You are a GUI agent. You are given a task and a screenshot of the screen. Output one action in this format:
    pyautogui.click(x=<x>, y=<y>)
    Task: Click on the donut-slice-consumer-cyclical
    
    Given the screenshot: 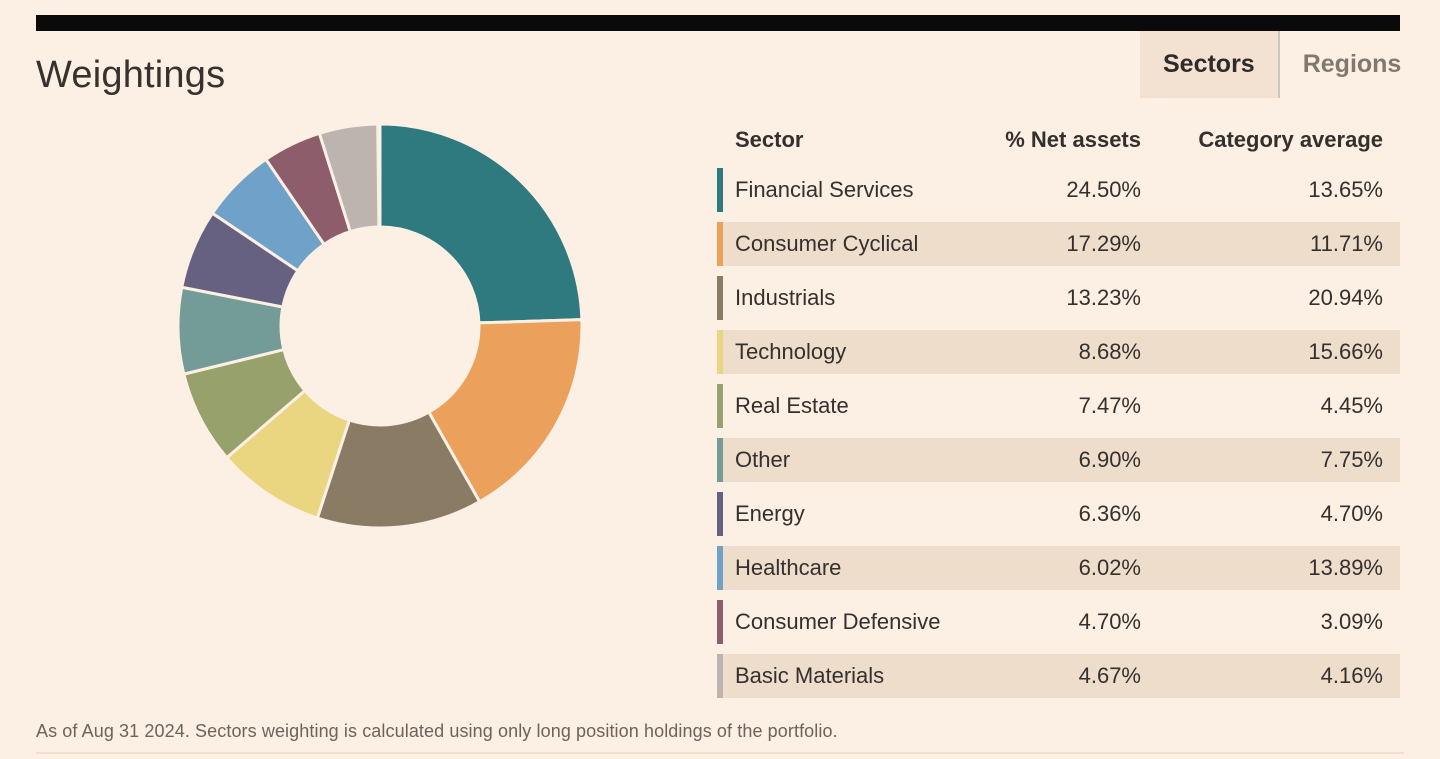 What is the action you would take?
    pyautogui.click(x=505, y=411)
    